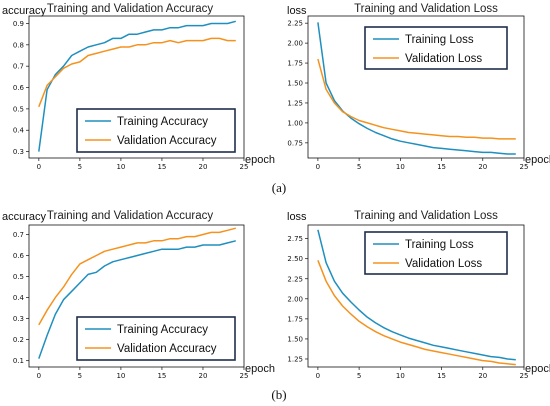  What do you see at coordinates (18, 24) in the screenshot?
I see `y-tick-label: 0.9` at bounding box center [18, 24].